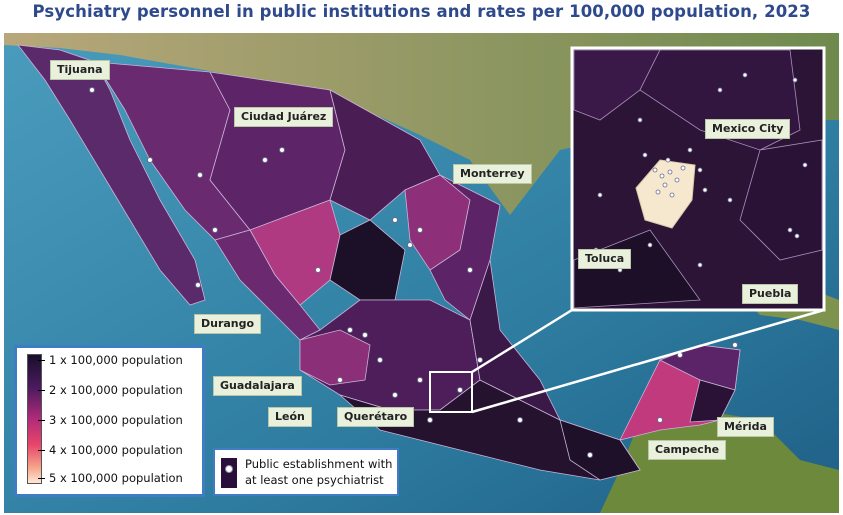 This screenshot has height=515, width=843. What do you see at coordinates (116, 390) in the screenshot?
I see `legend-item-2: 2 x 100,000 population` at bounding box center [116, 390].